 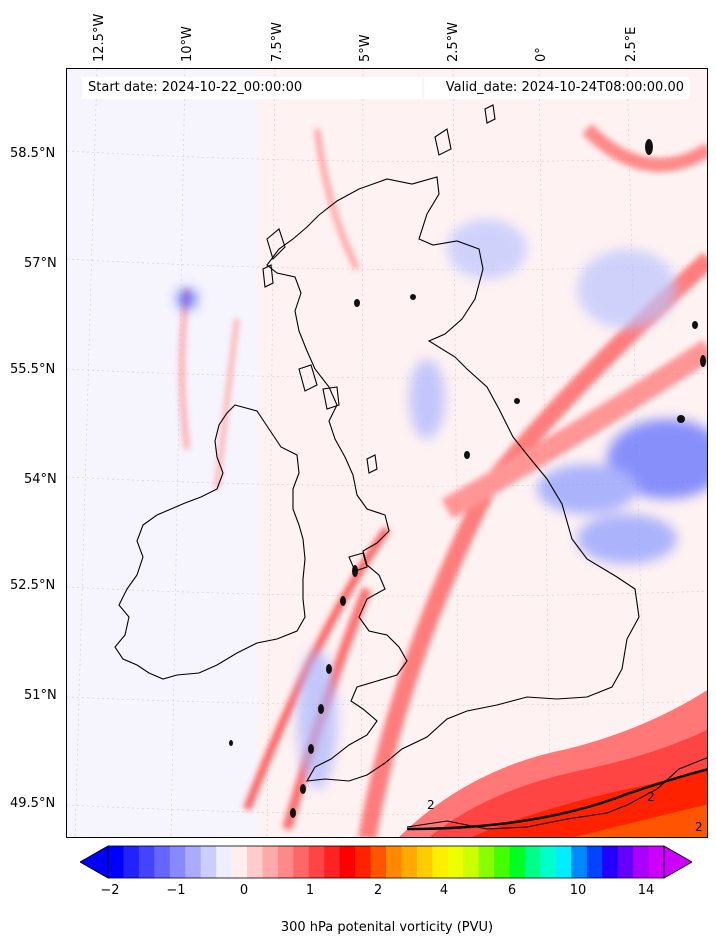 I want to click on colorbar-max-arrow, so click(x=677, y=862).